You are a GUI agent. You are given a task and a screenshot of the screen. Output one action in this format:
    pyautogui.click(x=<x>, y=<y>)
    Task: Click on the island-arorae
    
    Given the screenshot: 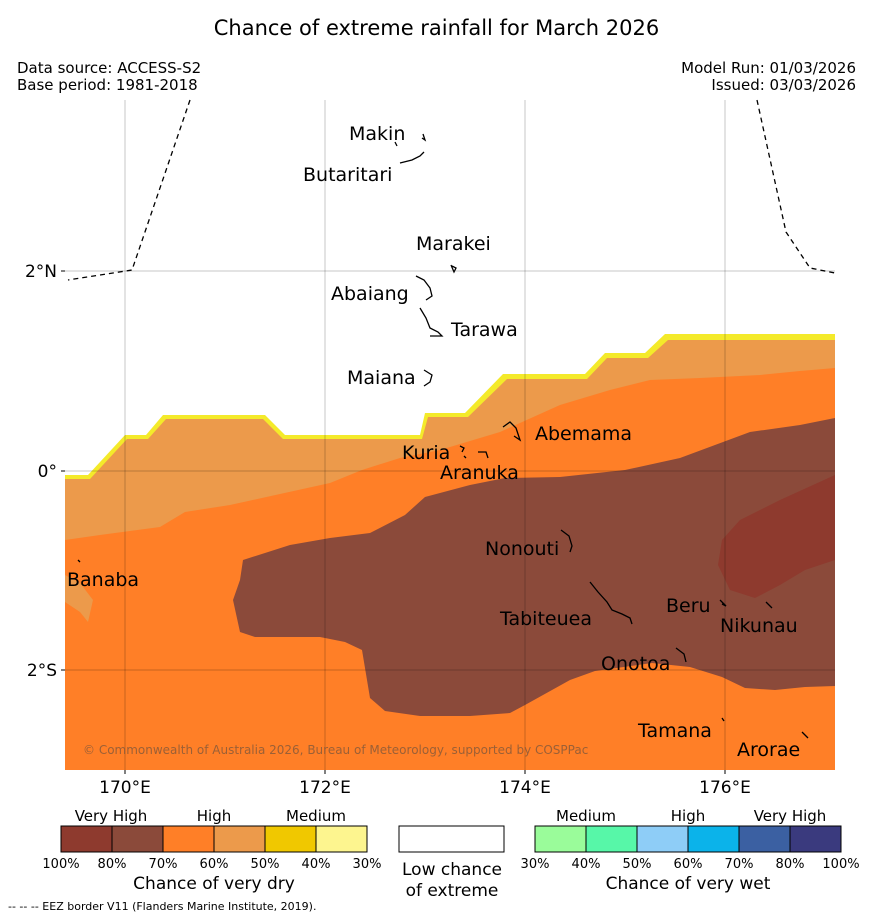 What is the action you would take?
    pyautogui.click(x=805, y=735)
    